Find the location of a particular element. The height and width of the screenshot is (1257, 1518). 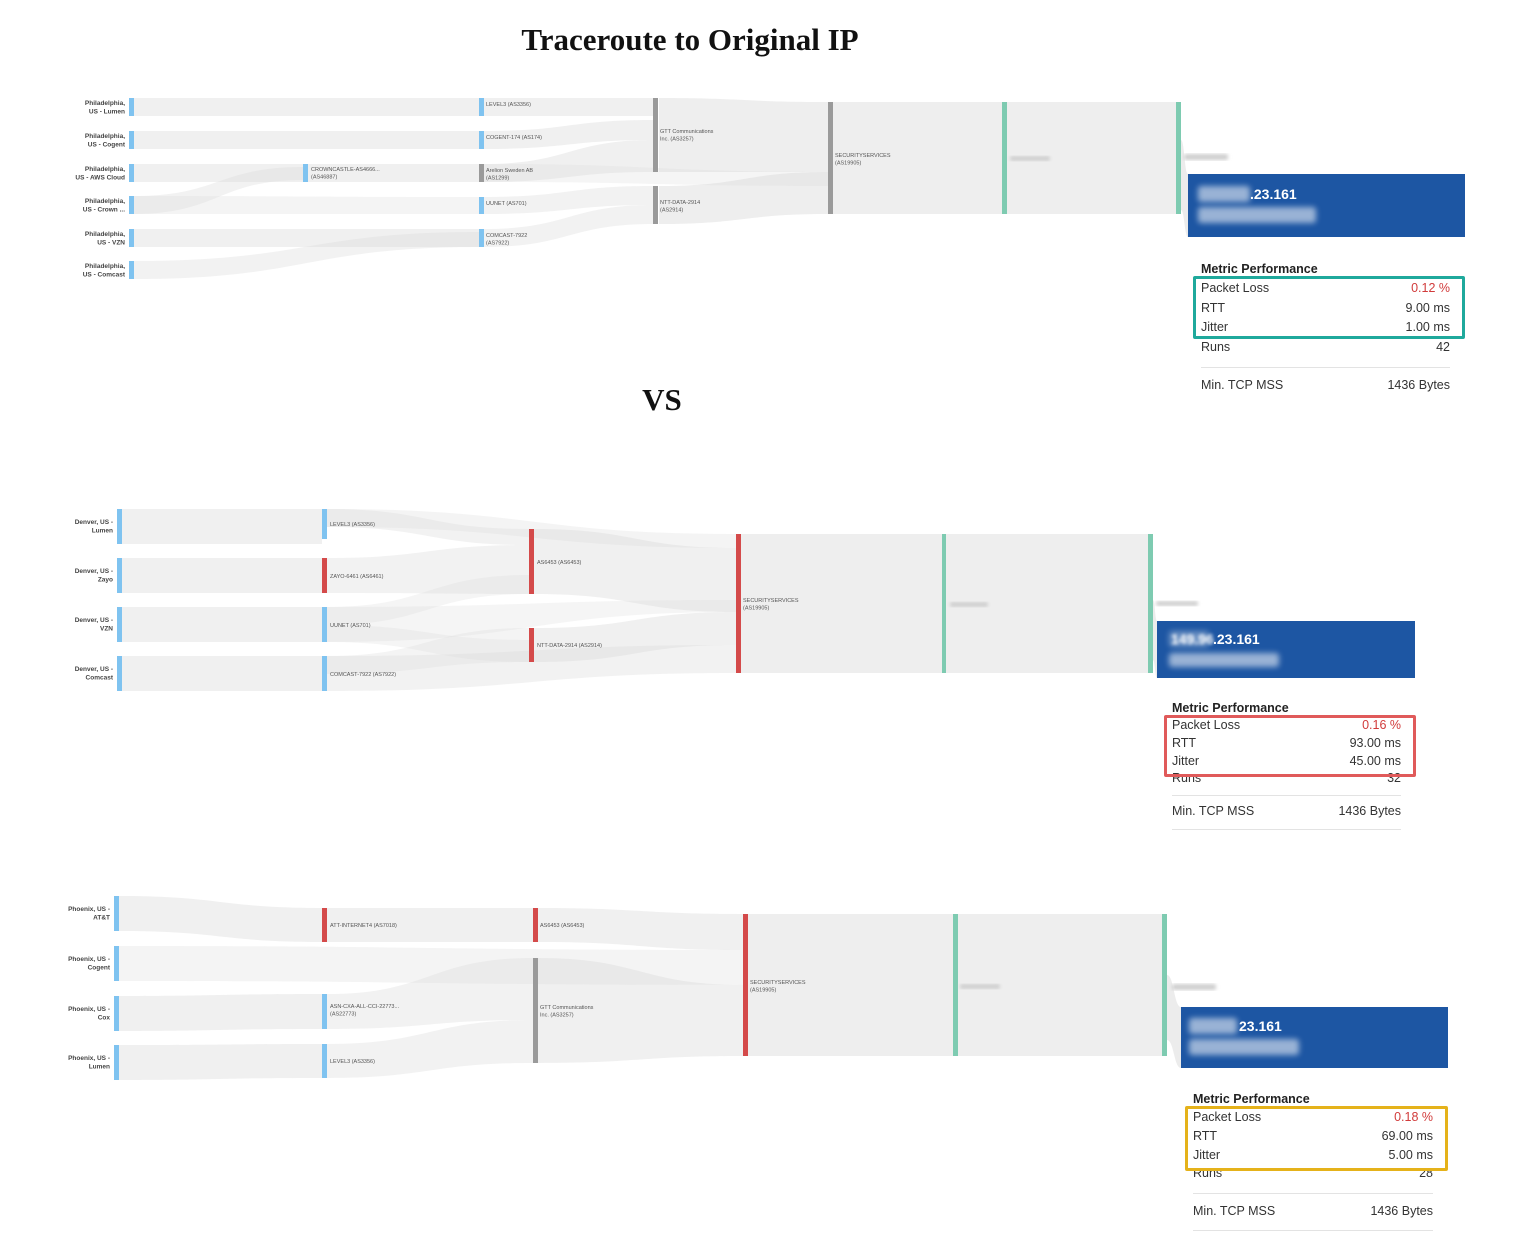

label-line: Zayo is located at coordinates (105, 580).